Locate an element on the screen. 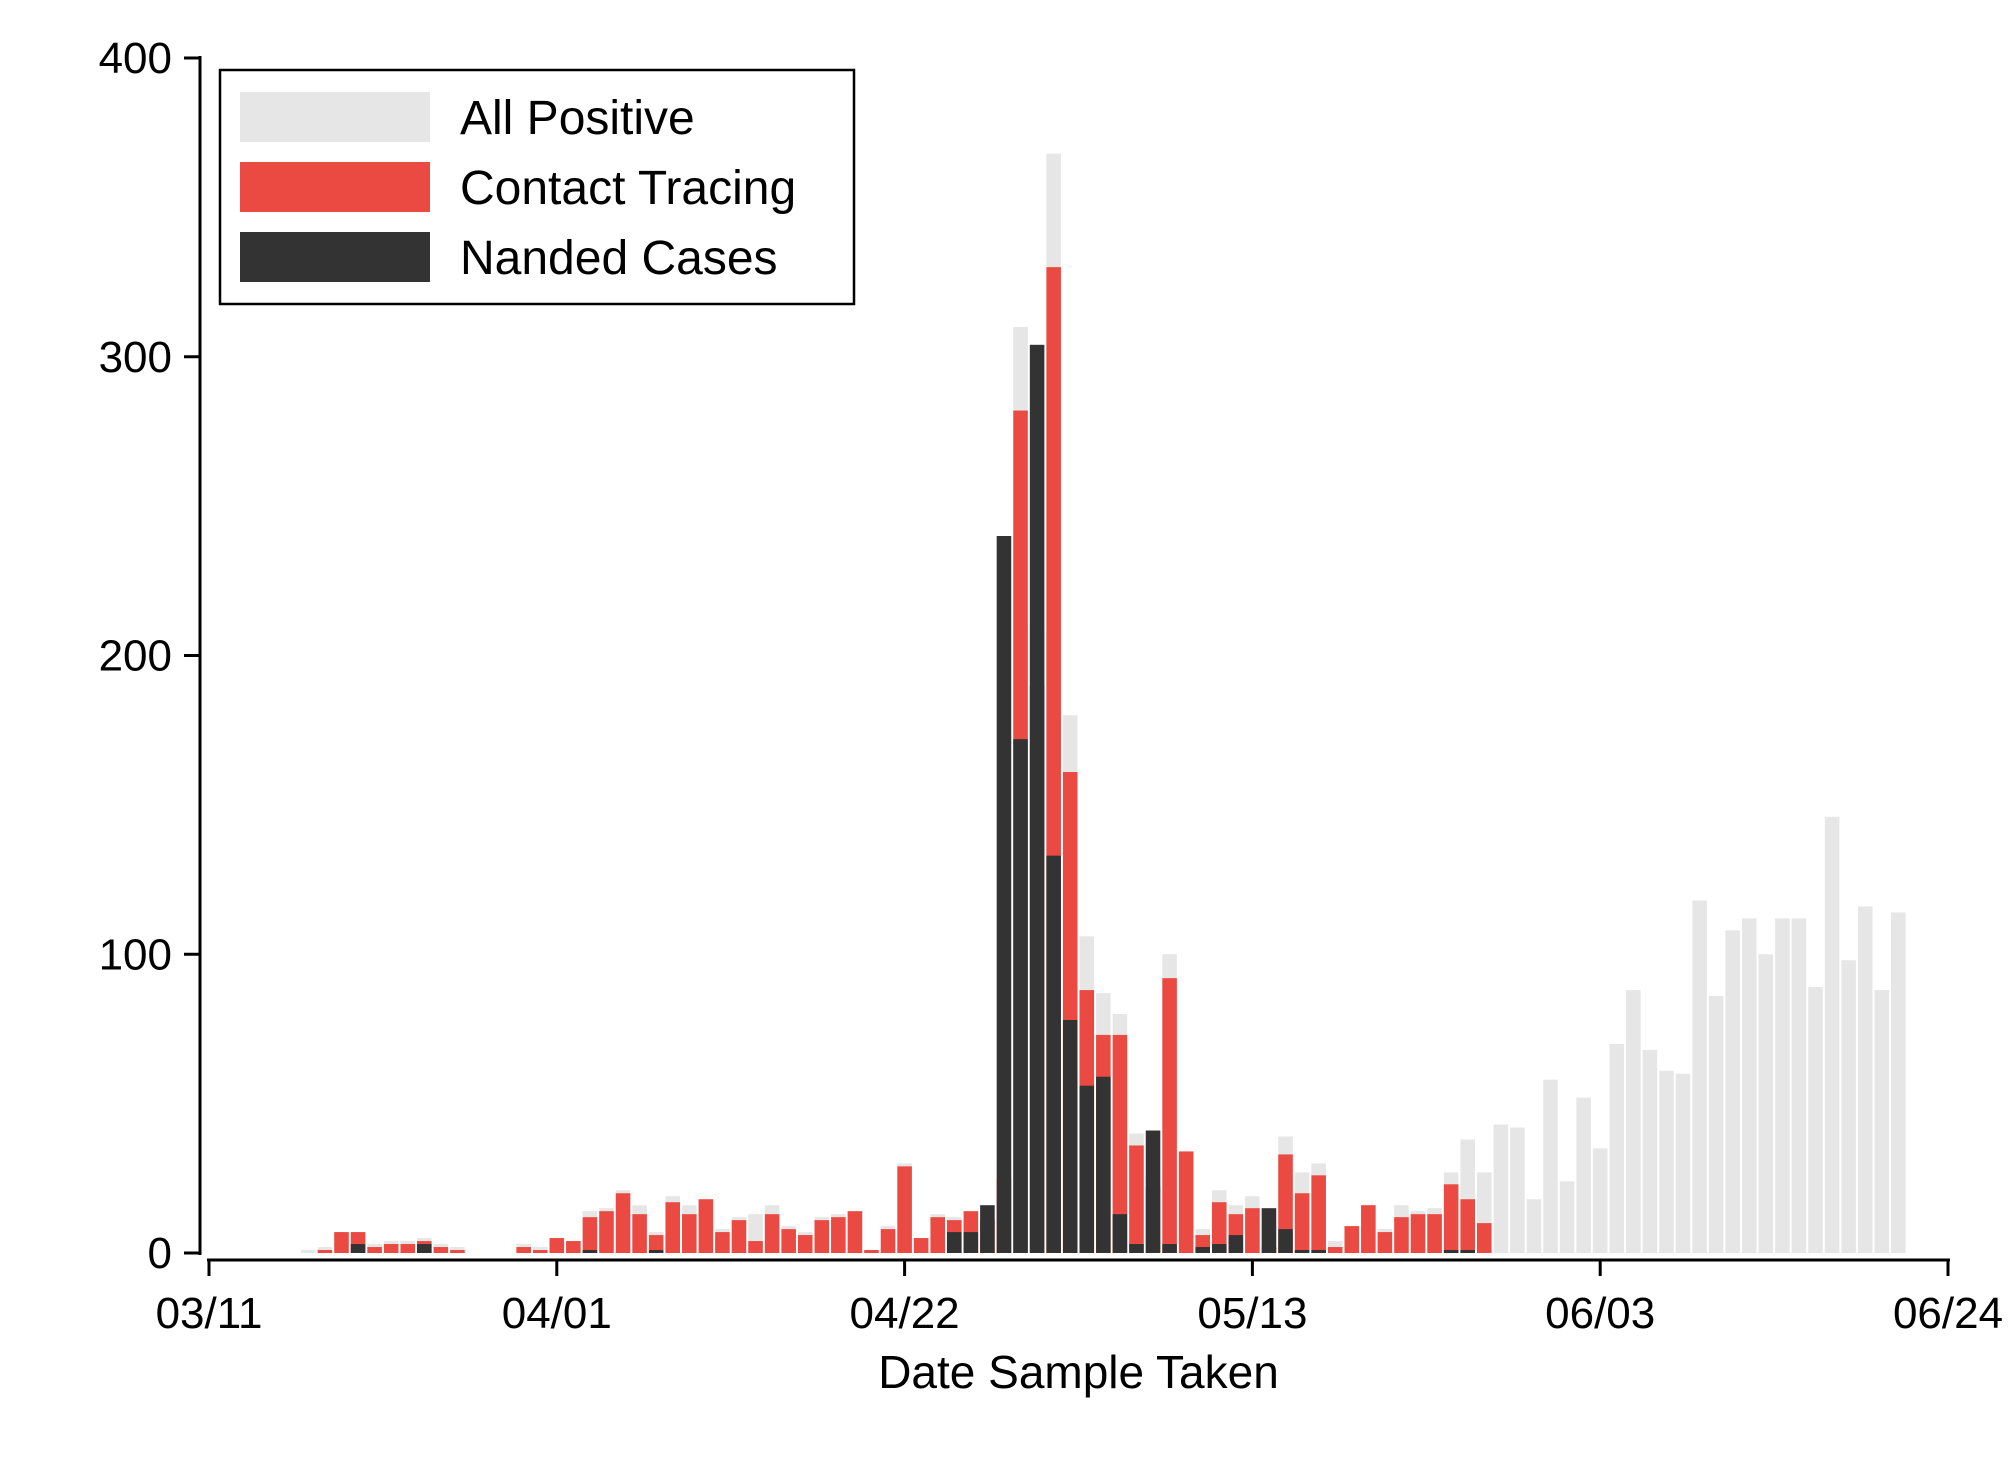 This screenshot has width=2008, height=1460. legend-label-nanded-cases: Nanded Cases is located at coordinates (619, 258).